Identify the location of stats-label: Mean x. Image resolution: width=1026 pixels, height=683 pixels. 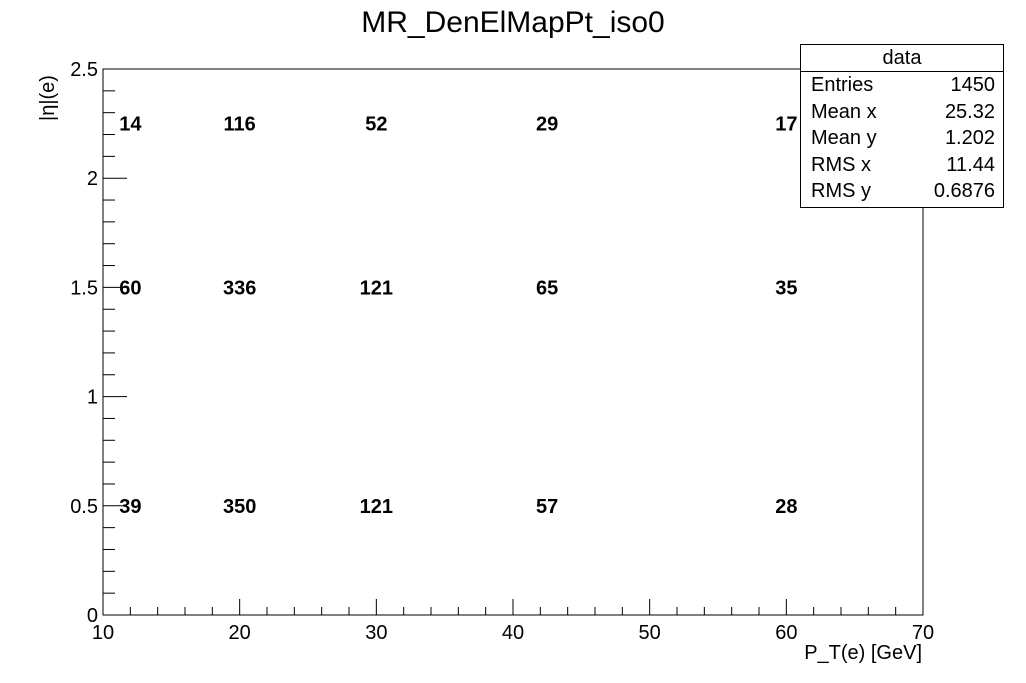
(844, 111).